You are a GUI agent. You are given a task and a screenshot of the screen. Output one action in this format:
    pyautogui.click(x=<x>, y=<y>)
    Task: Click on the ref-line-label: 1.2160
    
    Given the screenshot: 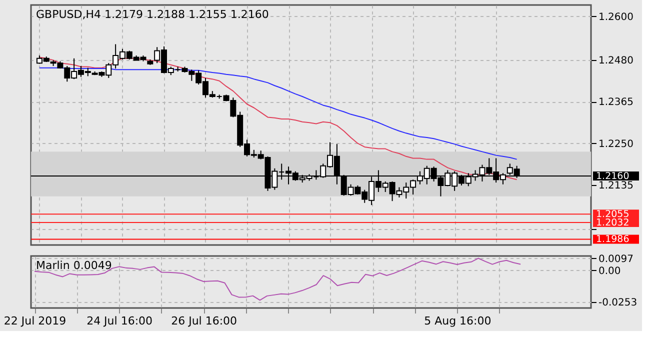 What is the action you would take?
    pyautogui.click(x=613, y=176)
    